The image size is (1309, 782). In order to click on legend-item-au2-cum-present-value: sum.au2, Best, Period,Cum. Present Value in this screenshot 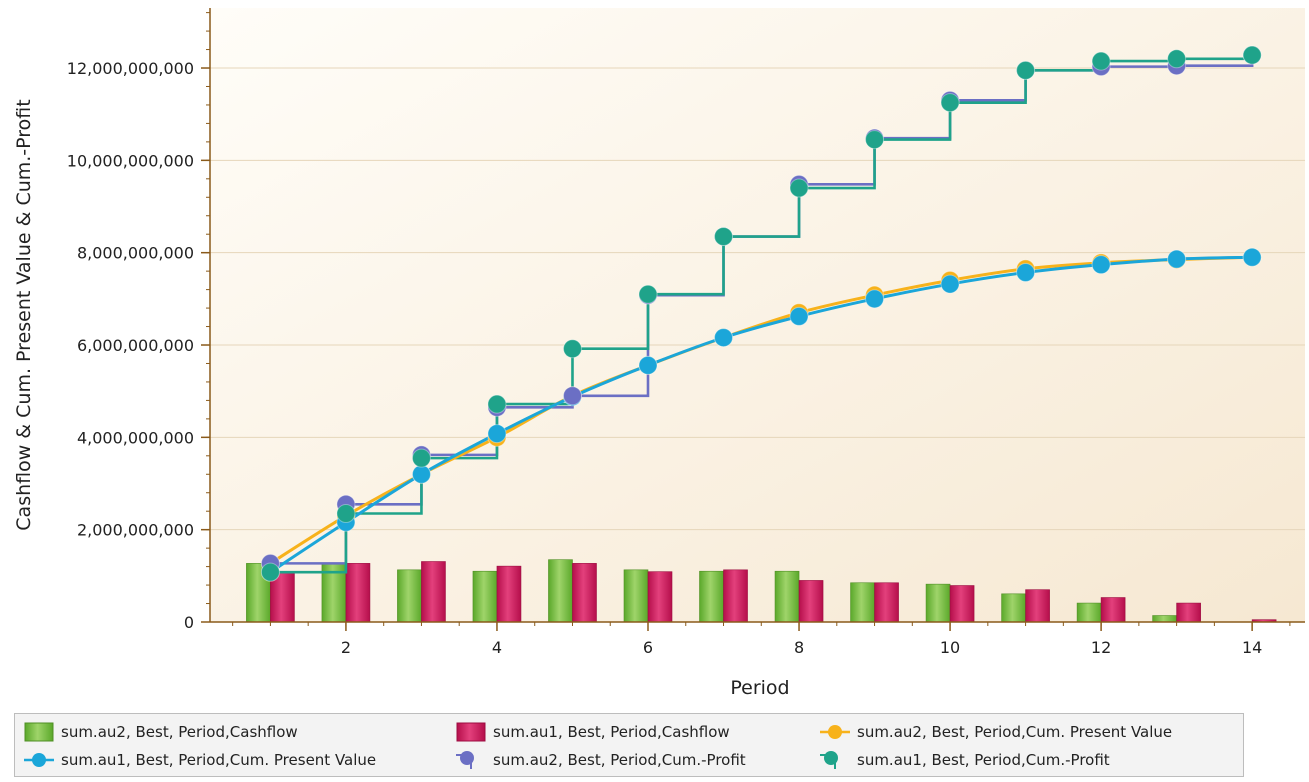, I will do `click(995, 732)`.